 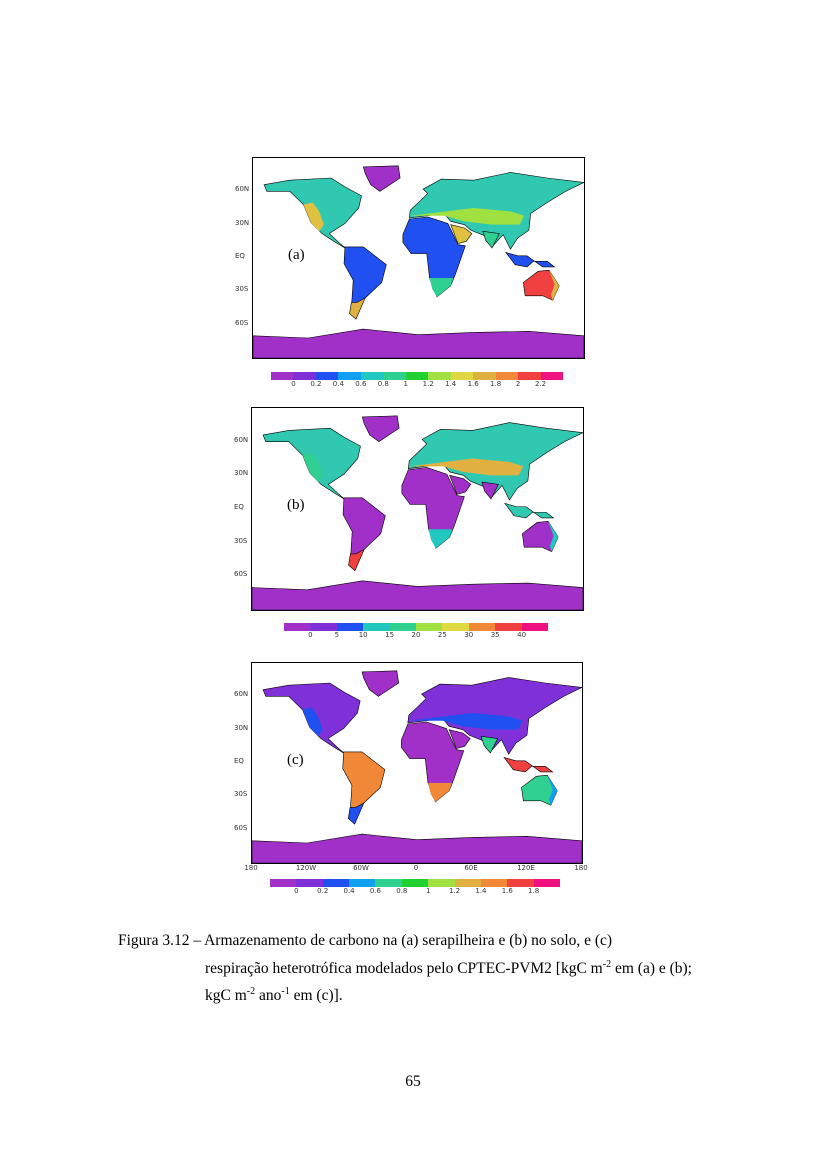 What do you see at coordinates (296, 505) in the screenshot?
I see `panel-label: (b)` at bounding box center [296, 505].